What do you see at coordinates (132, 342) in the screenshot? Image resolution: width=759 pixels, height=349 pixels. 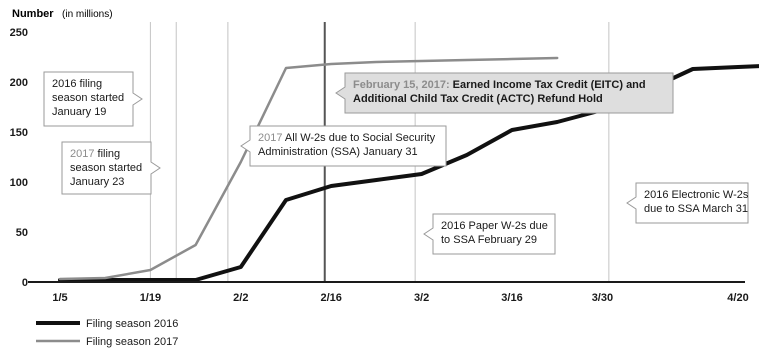 I see `legend-label-2017: Filing season 2017` at bounding box center [132, 342].